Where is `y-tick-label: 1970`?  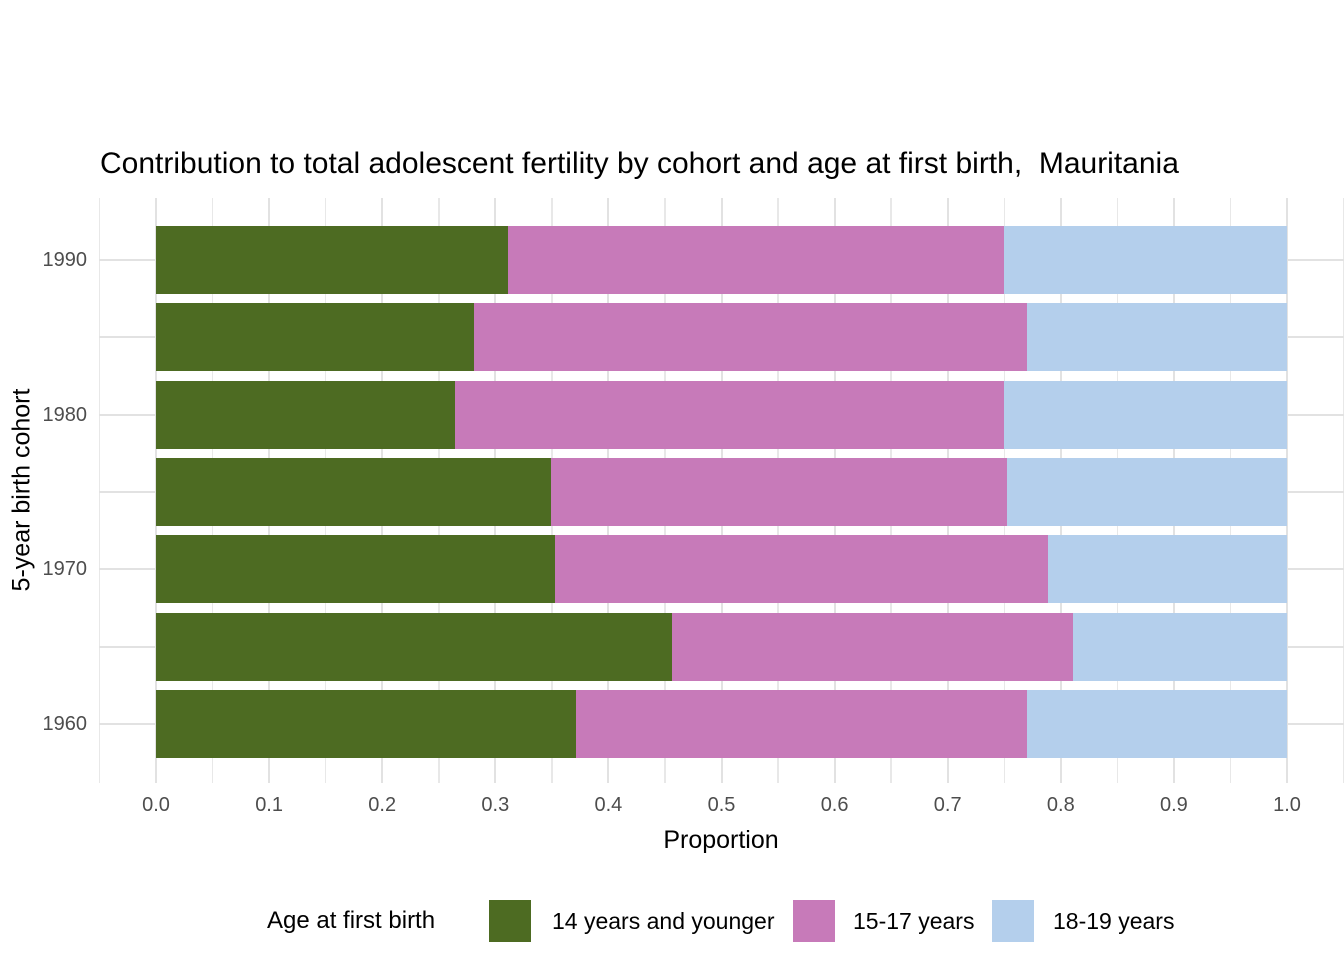 y-tick-label: 1970 is located at coordinates (65, 569).